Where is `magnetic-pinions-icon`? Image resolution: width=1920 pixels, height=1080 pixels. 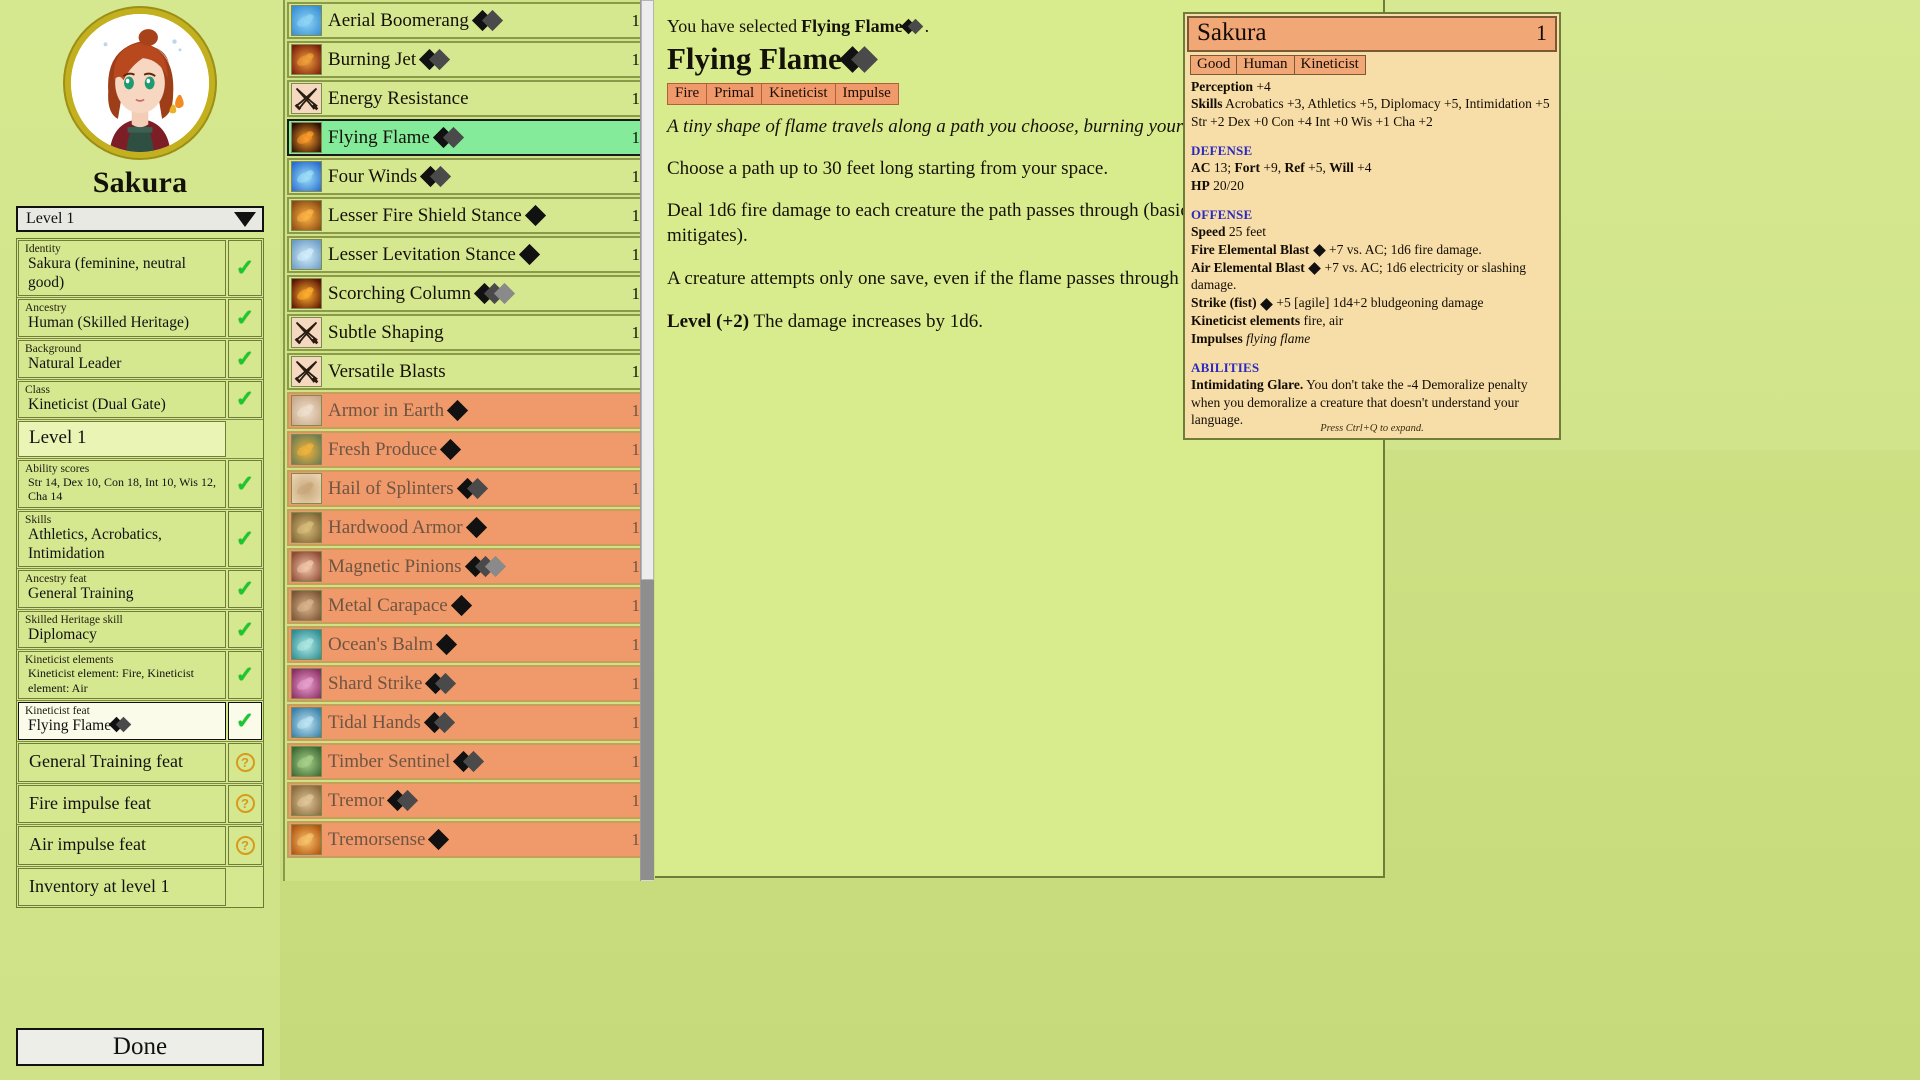
magnetic-pinions-icon is located at coordinates (306, 566).